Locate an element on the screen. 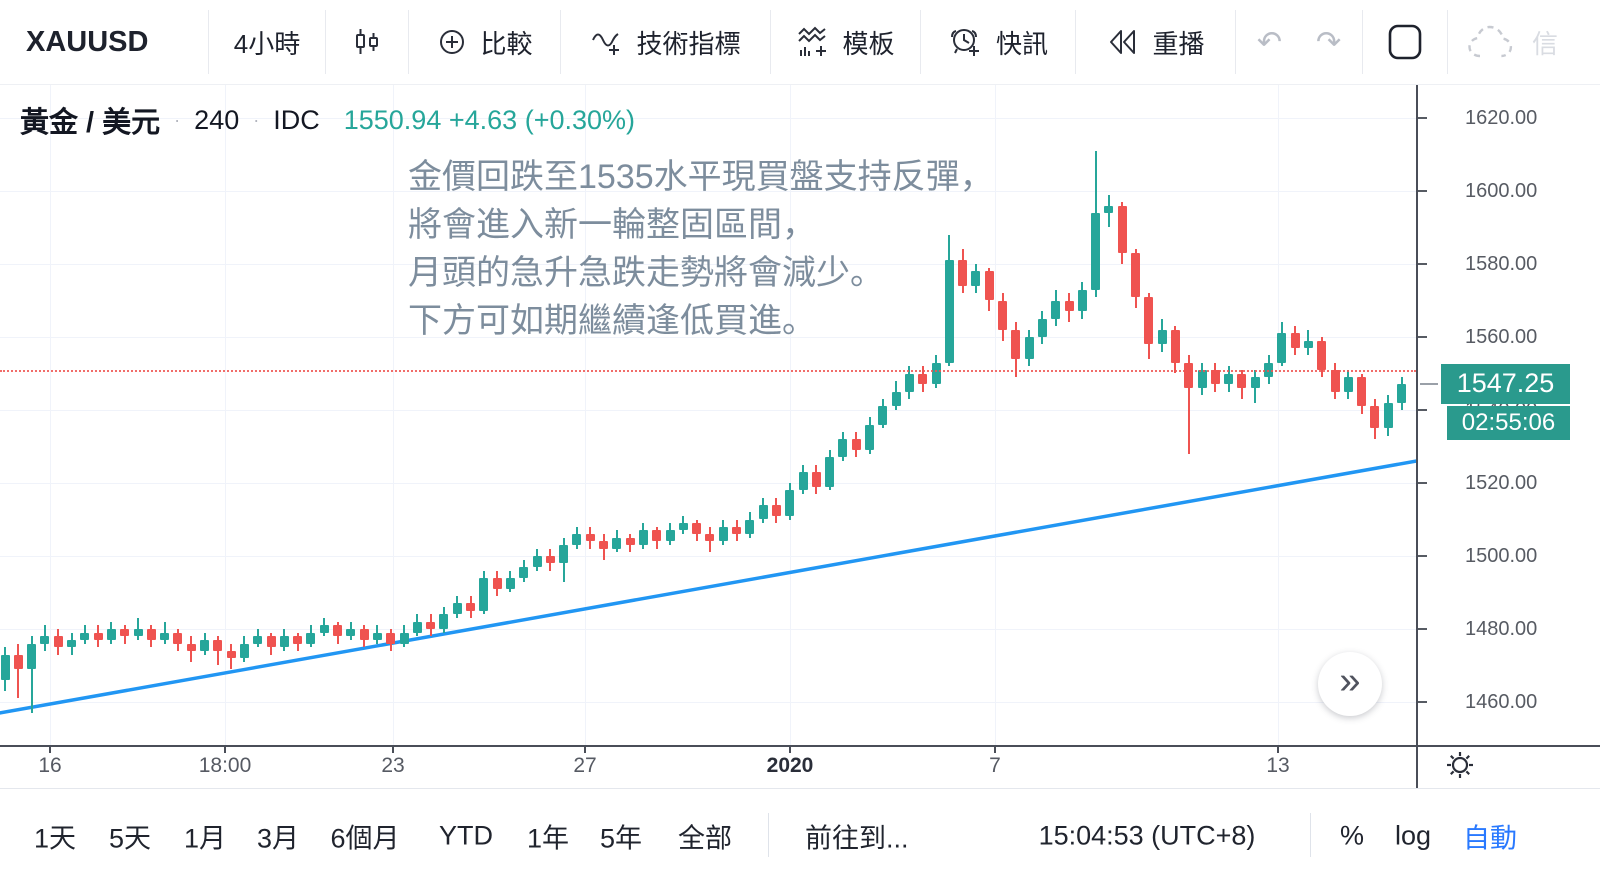 This screenshot has width=1600, height=882. compare-button: 比較 is located at coordinates (484, 42).